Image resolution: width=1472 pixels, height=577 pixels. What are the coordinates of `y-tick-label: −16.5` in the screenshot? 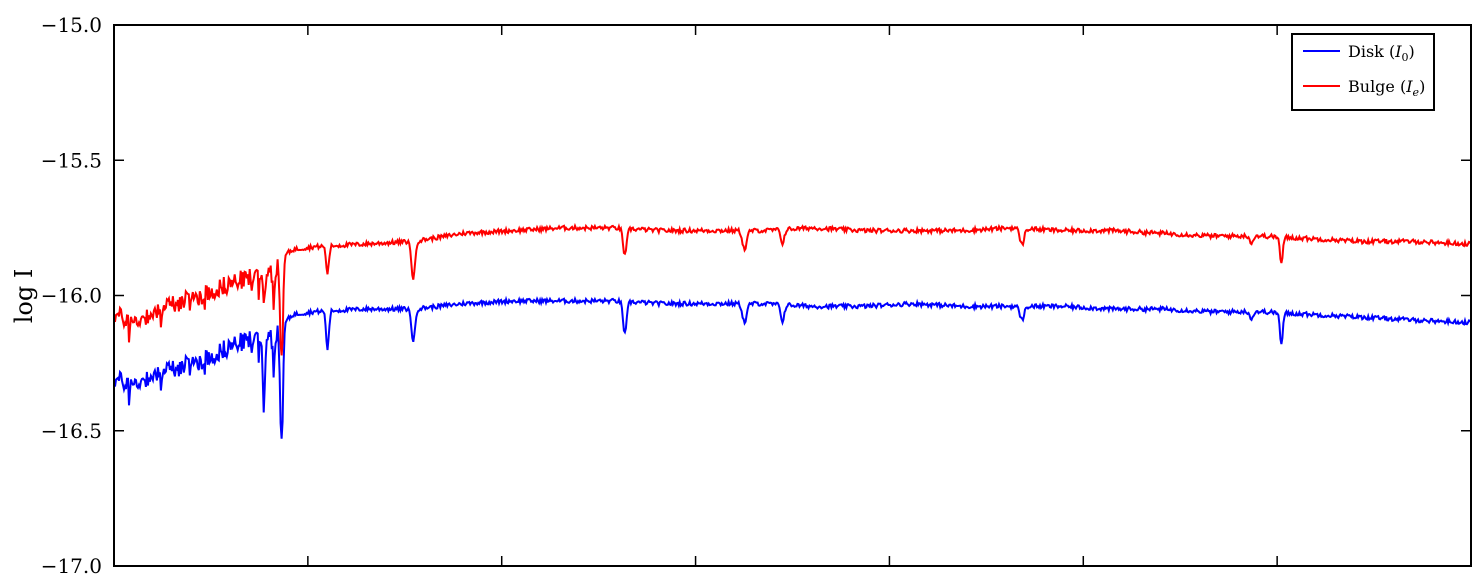 It's located at (71, 431).